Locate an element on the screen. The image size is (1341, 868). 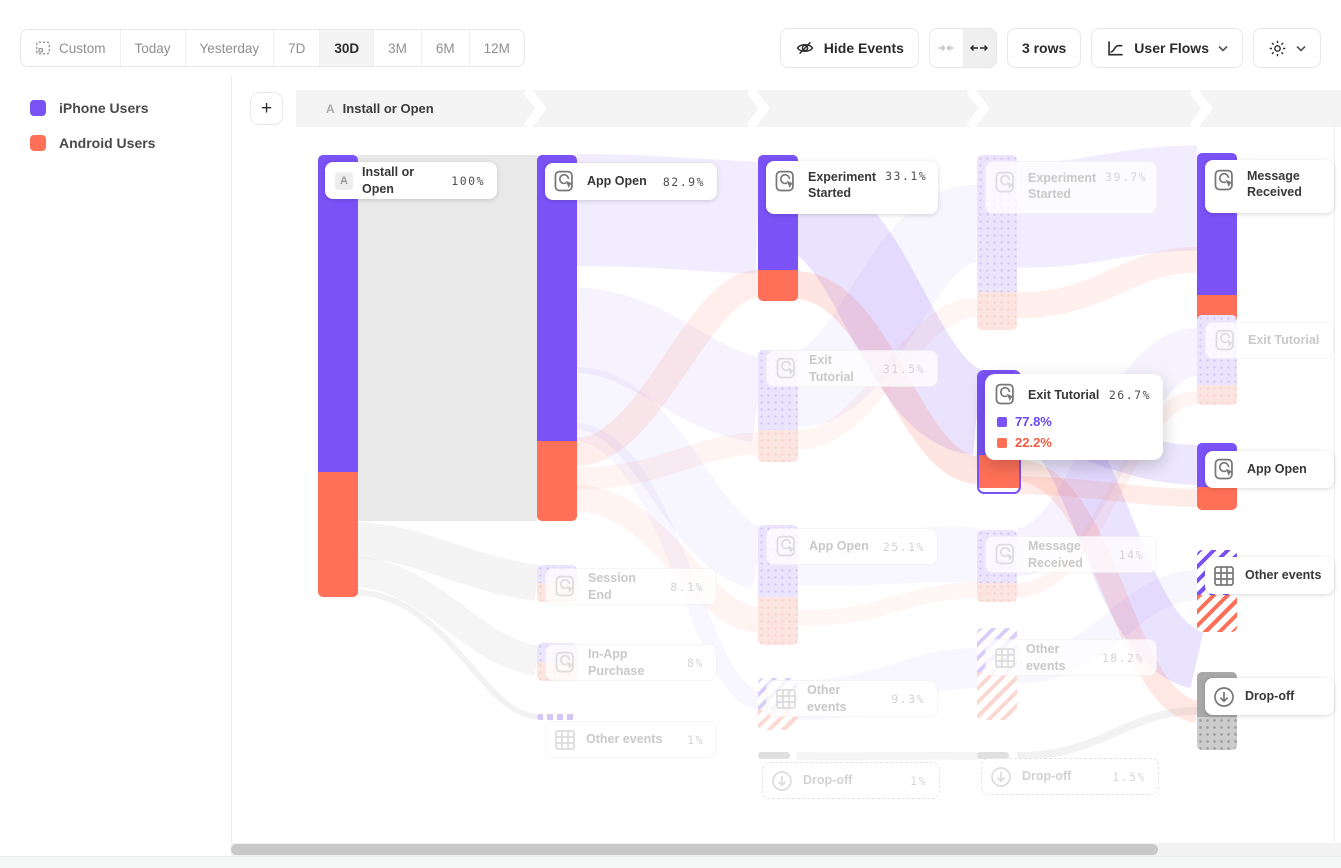
breadcrumb-label: Install or Open is located at coordinates (388, 108).